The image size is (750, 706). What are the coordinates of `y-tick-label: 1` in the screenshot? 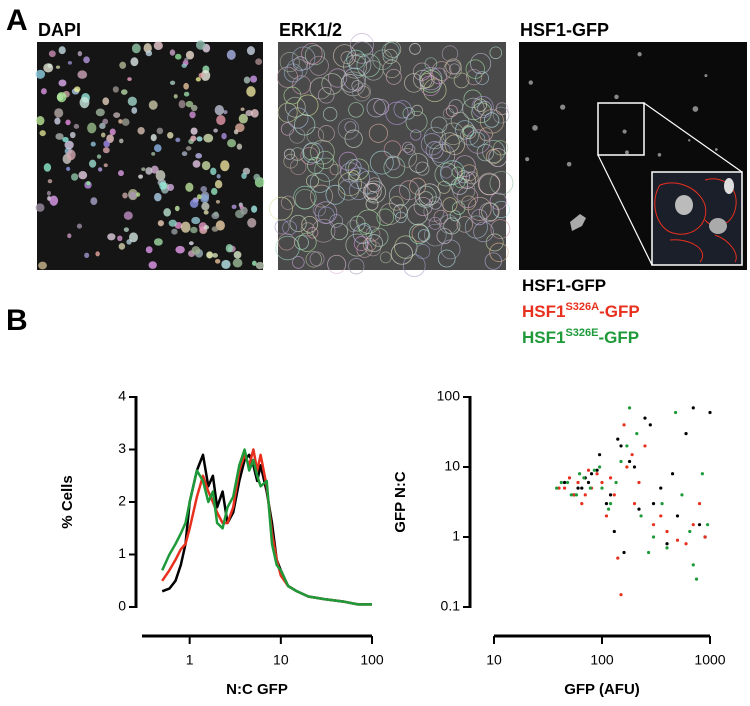 It's located at (456, 536).